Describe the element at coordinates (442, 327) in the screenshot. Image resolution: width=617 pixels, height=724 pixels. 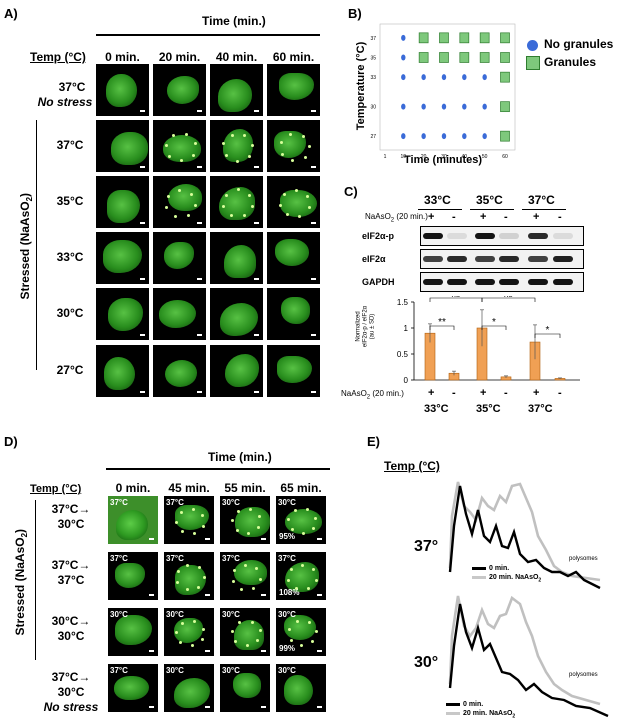
I see `sig-bracket` at that location.